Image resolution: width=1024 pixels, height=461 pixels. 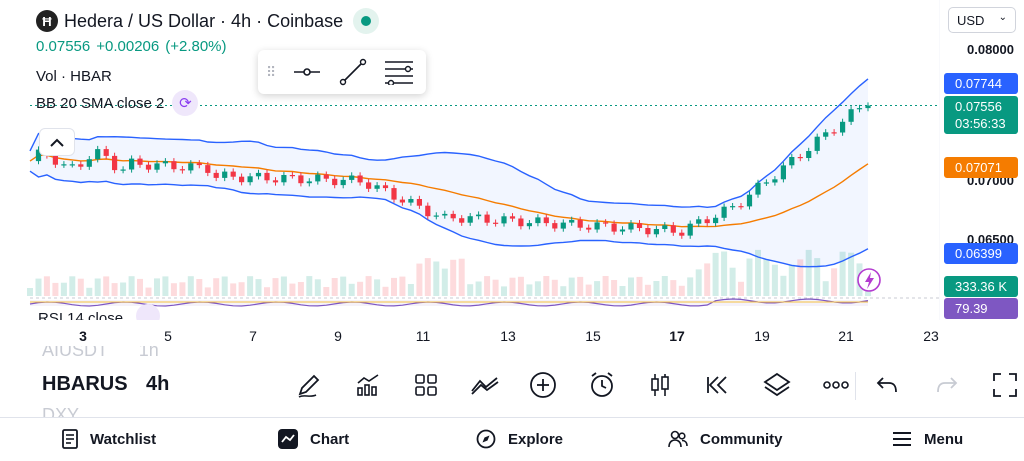 I want to click on chart-type-button, so click(x=660, y=385).